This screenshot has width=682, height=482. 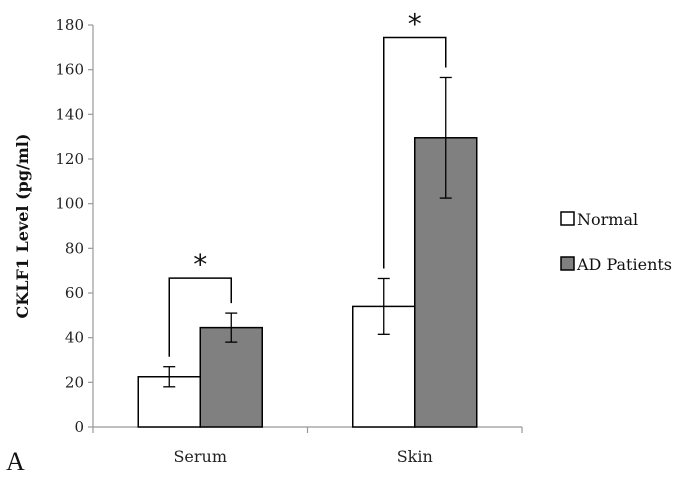 What do you see at coordinates (74, 382) in the screenshot?
I see `y-tick-label: 20` at bounding box center [74, 382].